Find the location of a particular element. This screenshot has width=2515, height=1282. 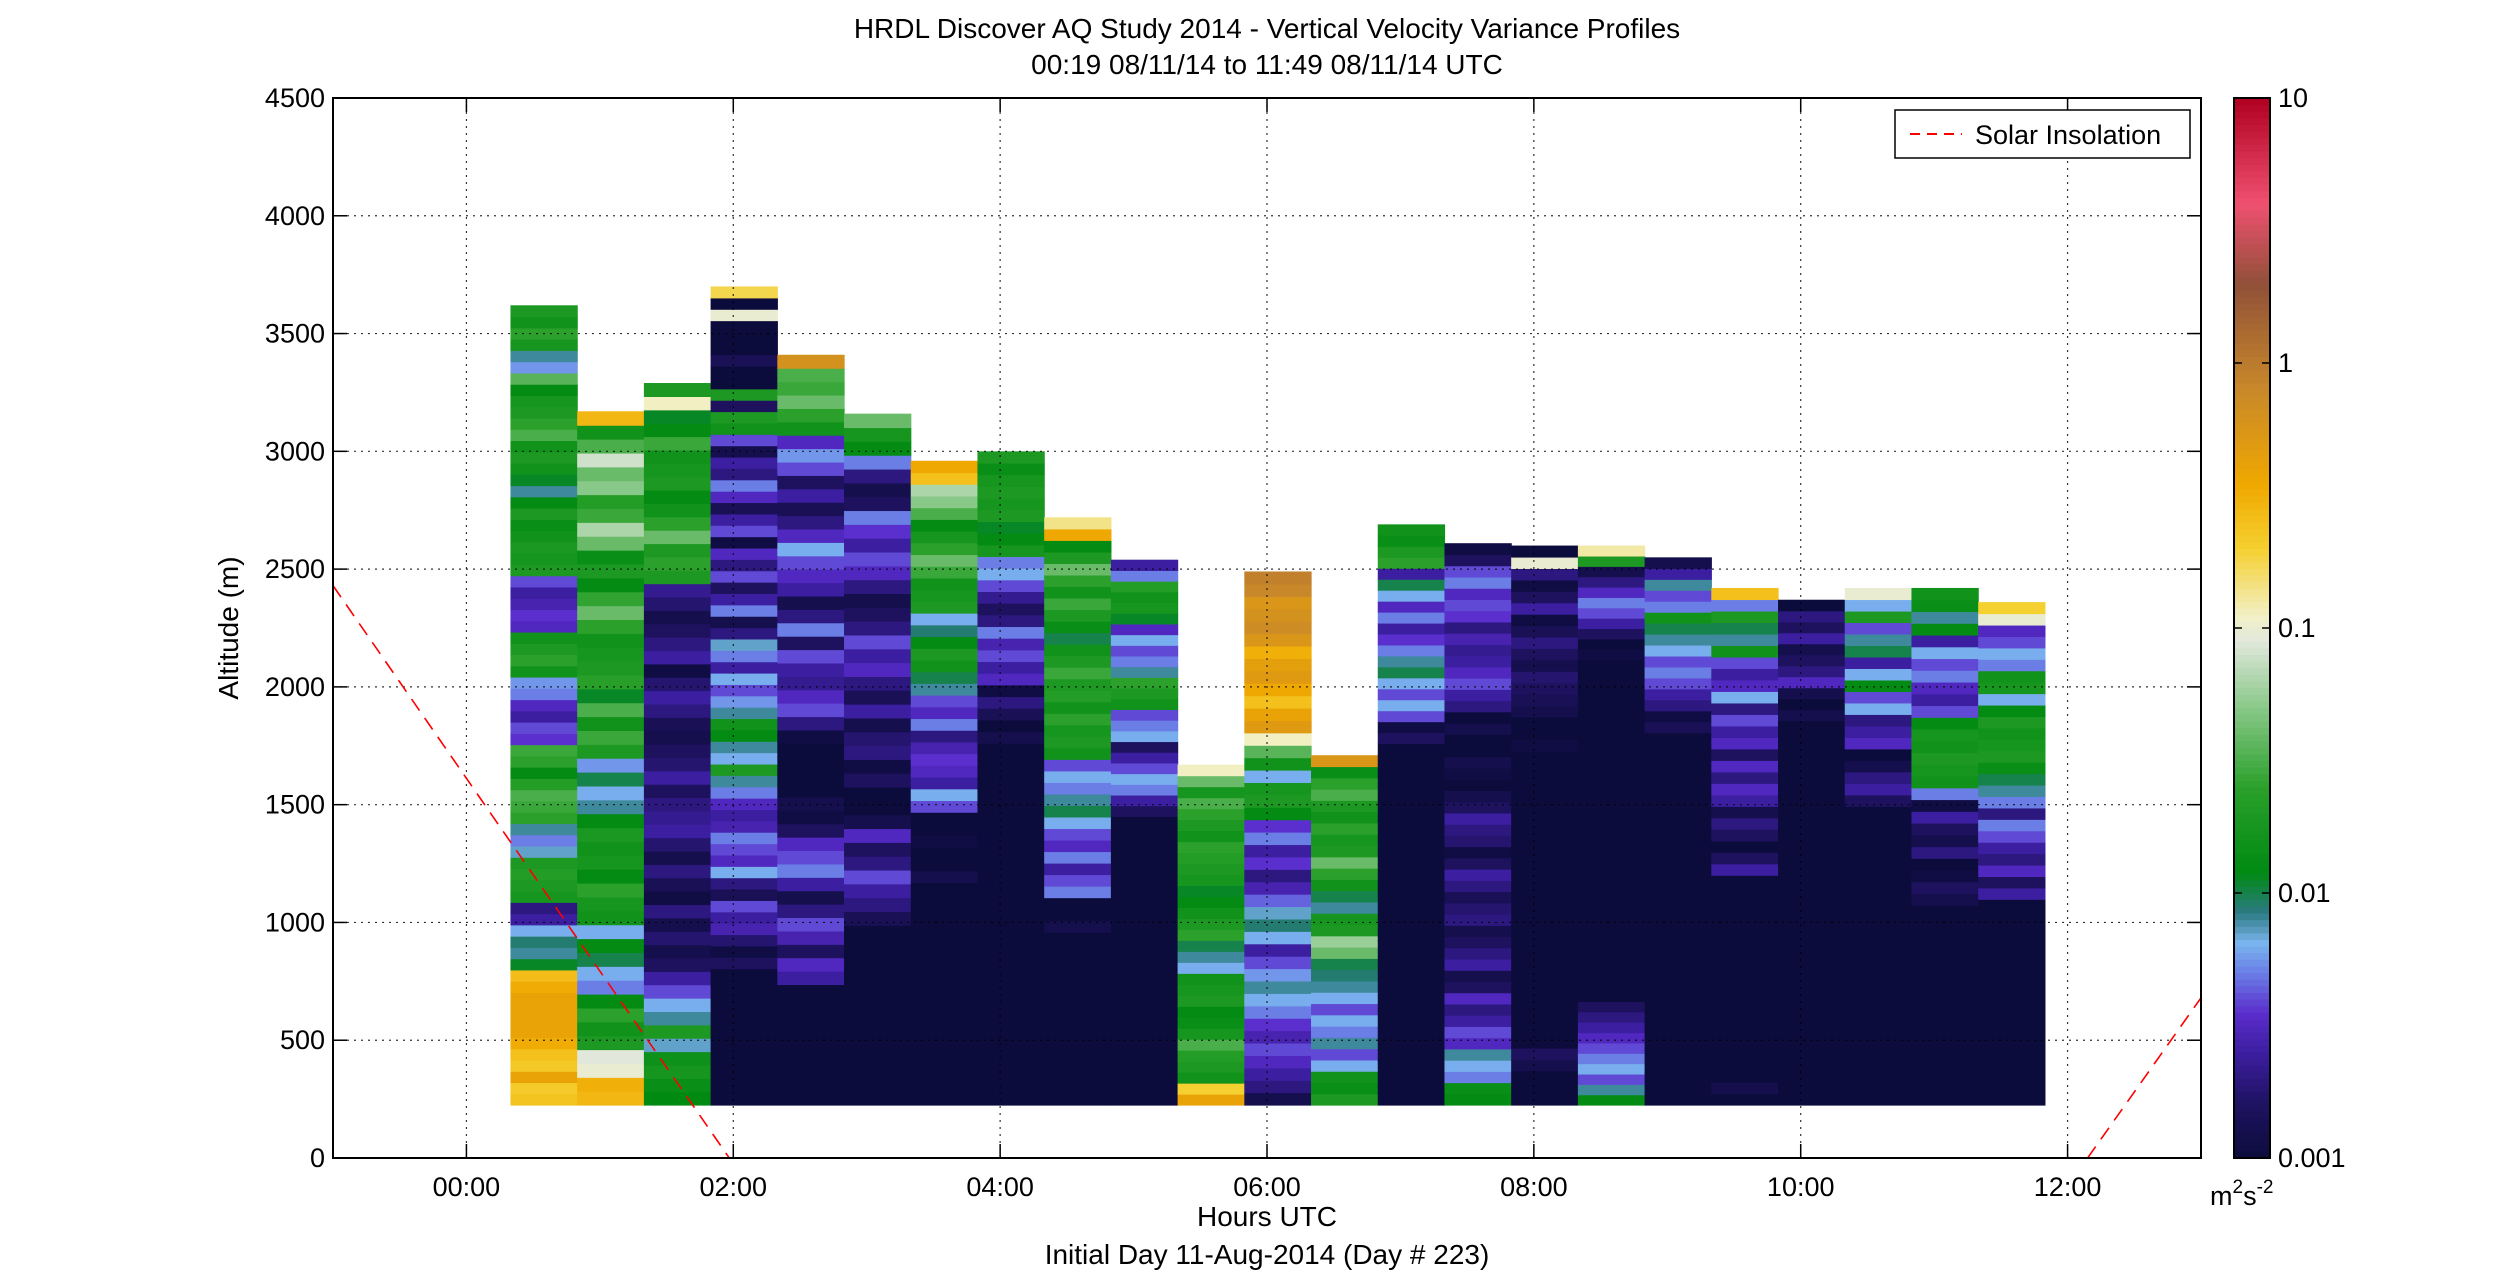

solar-insolation-line is located at coordinates (2143, 1077).